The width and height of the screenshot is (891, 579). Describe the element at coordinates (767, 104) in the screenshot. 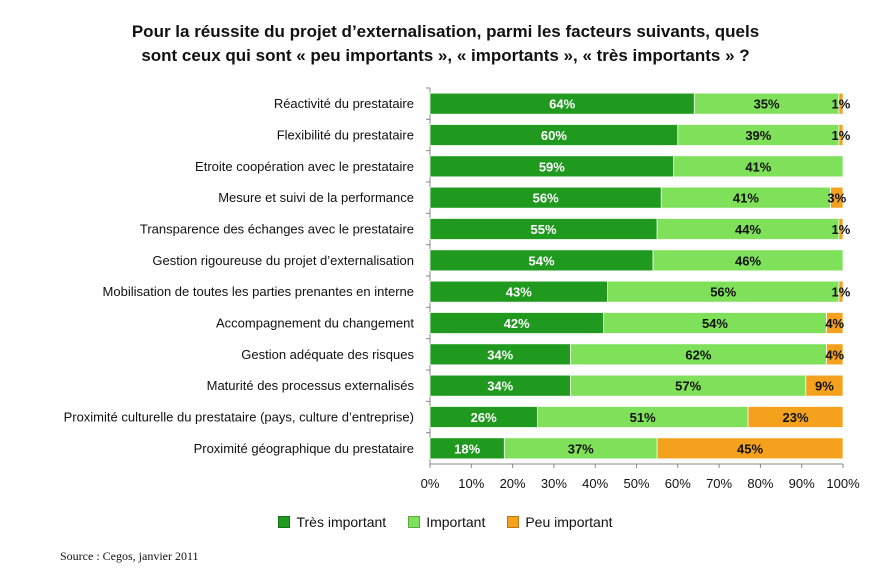

I see `data-label: 35%` at that location.